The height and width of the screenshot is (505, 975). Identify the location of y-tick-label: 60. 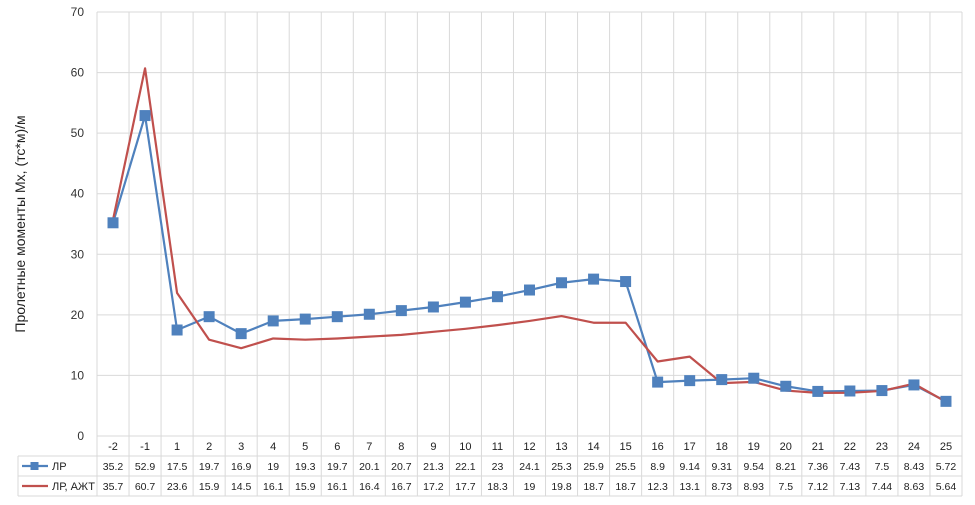
(78, 73).